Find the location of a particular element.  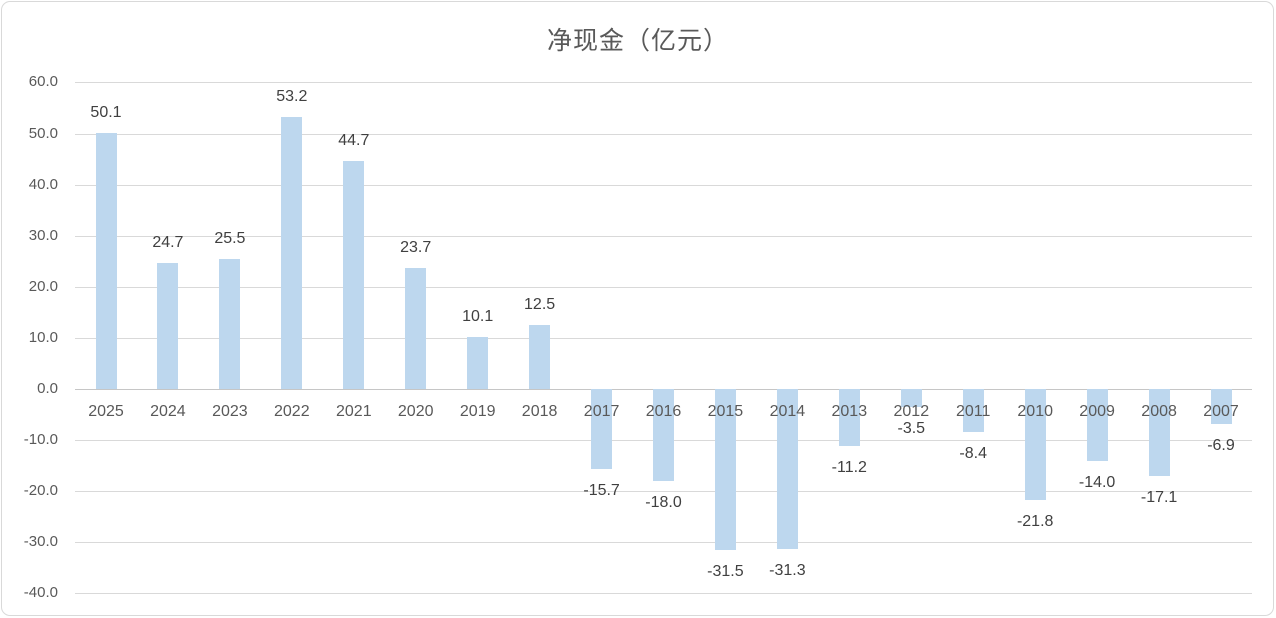

bar-value-label: -8.4 is located at coordinates (973, 453).